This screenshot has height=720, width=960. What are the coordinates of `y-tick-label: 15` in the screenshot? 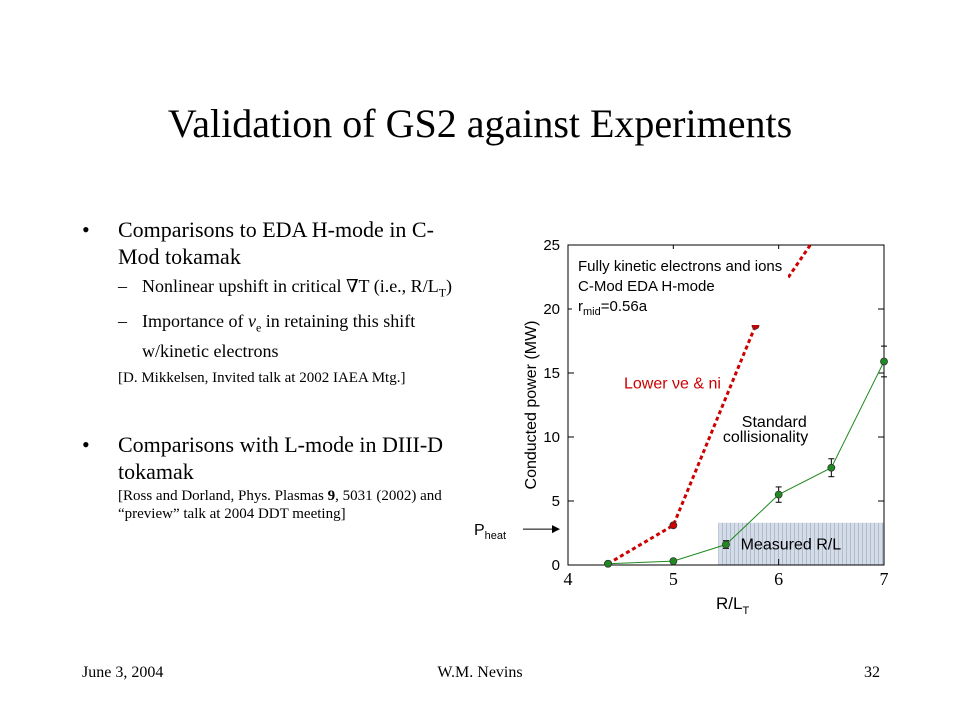 It's located at (551, 373).